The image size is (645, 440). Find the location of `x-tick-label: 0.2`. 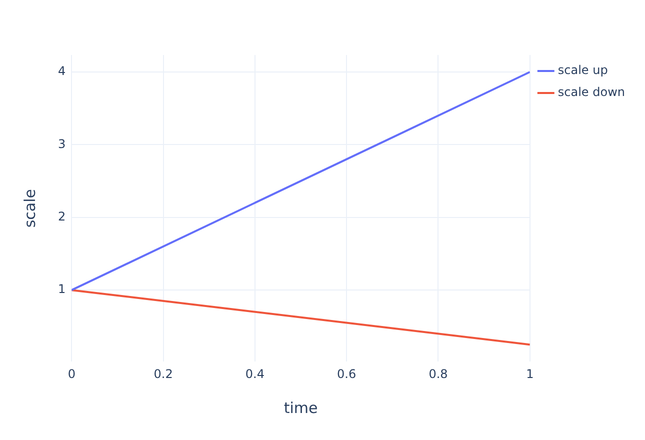

x-tick-label: 0.2 is located at coordinates (163, 373).